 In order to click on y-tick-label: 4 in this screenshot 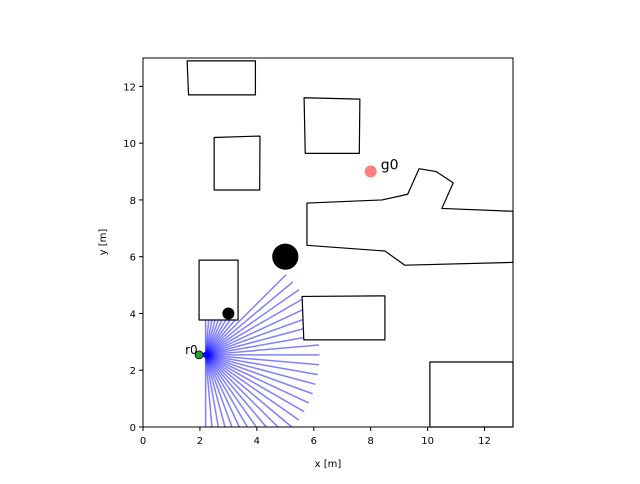, I will do `click(133, 314)`.